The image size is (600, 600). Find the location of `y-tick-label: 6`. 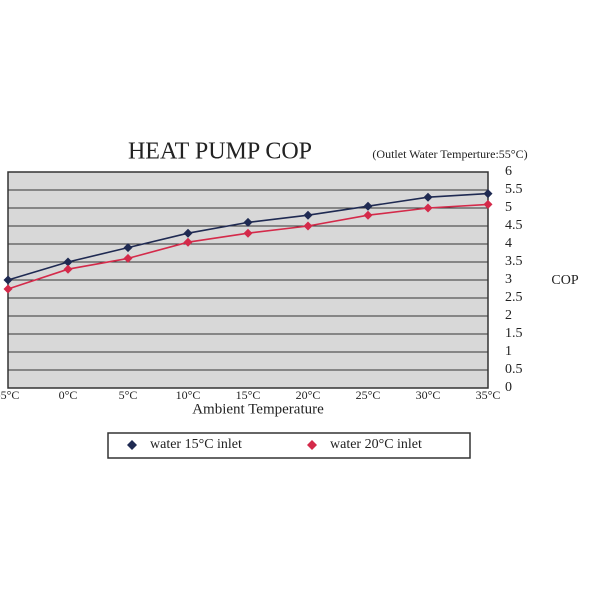

y-tick-label: 6 is located at coordinates (508, 171).